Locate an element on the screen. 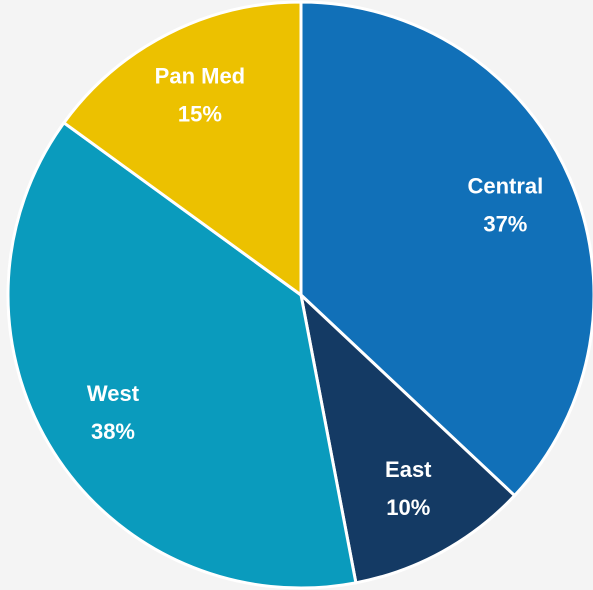  slice-label: East is located at coordinates (408, 469).